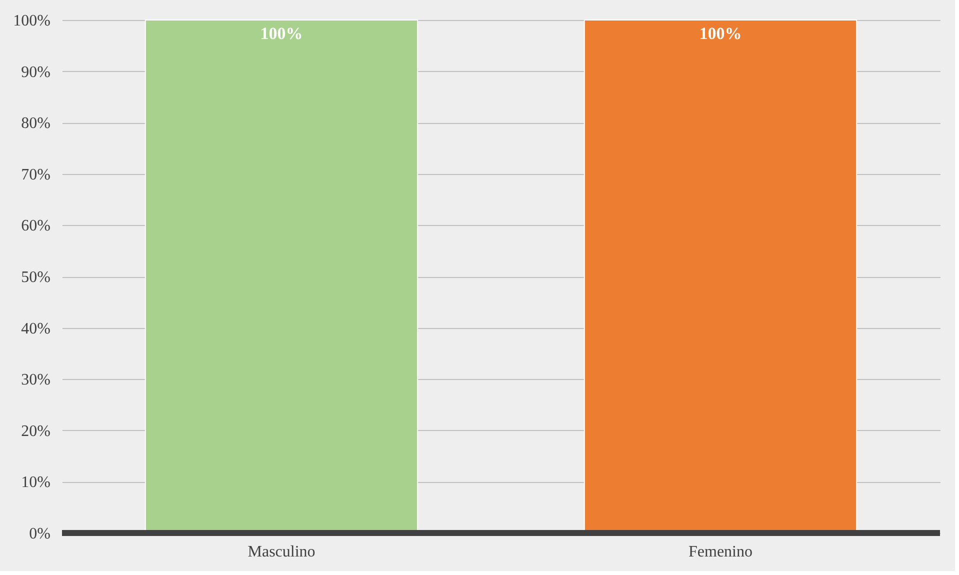 Image resolution: width=959 pixels, height=575 pixels. Describe the element at coordinates (720, 552) in the screenshot. I see `x-tick-label: Femenino` at that location.